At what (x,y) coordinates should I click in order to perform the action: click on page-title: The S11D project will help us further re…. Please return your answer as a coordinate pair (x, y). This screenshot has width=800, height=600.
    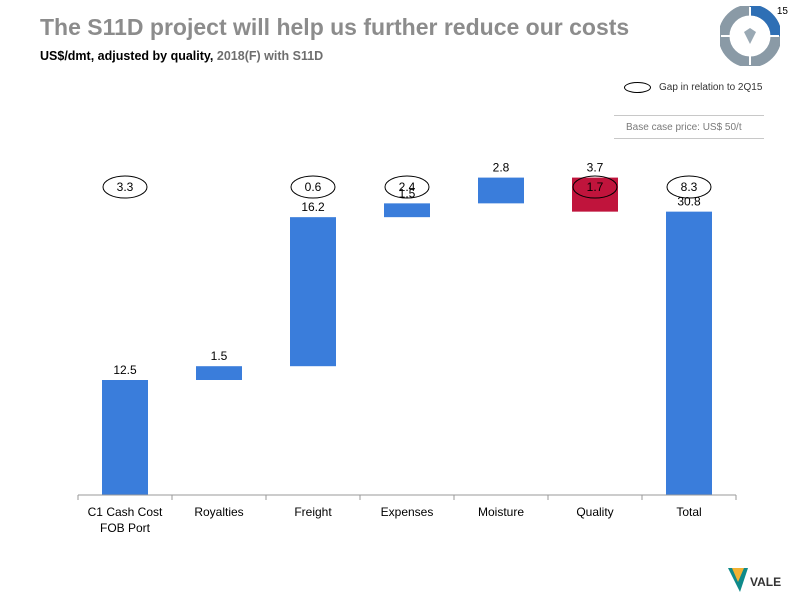
    Looking at the image, I should click on (335, 27).